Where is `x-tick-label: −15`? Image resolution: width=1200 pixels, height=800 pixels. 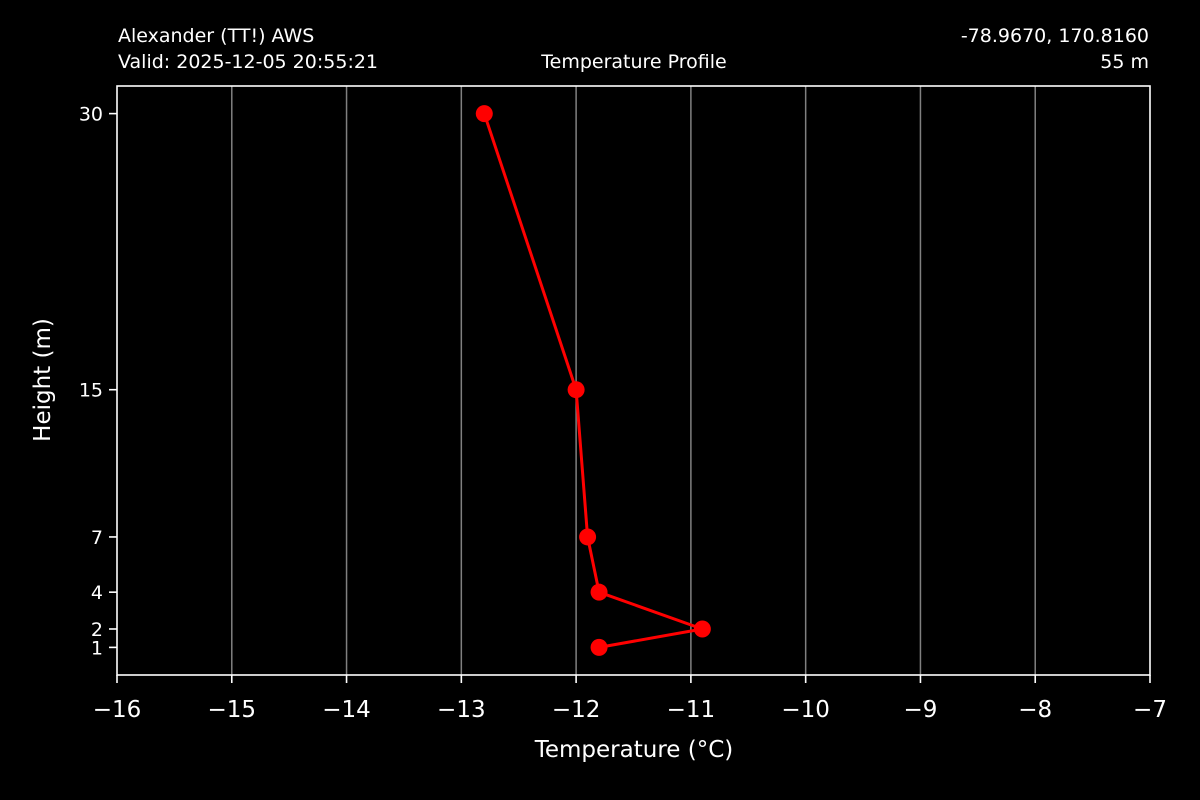
x-tick-label: −15 is located at coordinates (232, 710).